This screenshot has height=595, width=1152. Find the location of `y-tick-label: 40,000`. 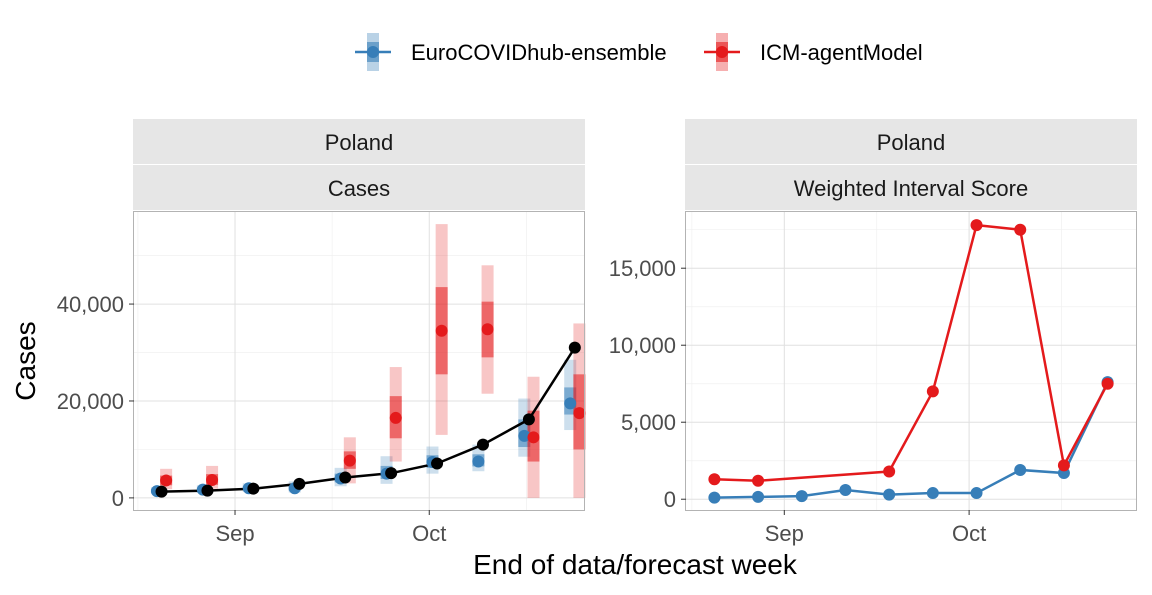

y-tick-label: 40,000 is located at coordinates (90, 304).